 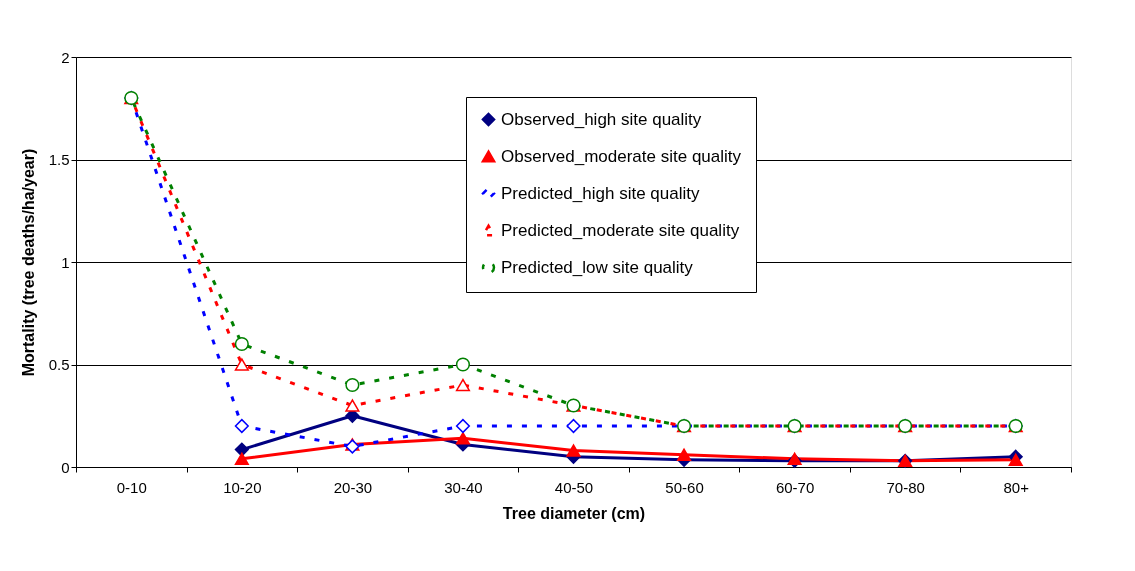 What do you see at coordinates (65, 262) in the screenshot?
I see `y-tick-label: 1` at bounding box center [65, 262].